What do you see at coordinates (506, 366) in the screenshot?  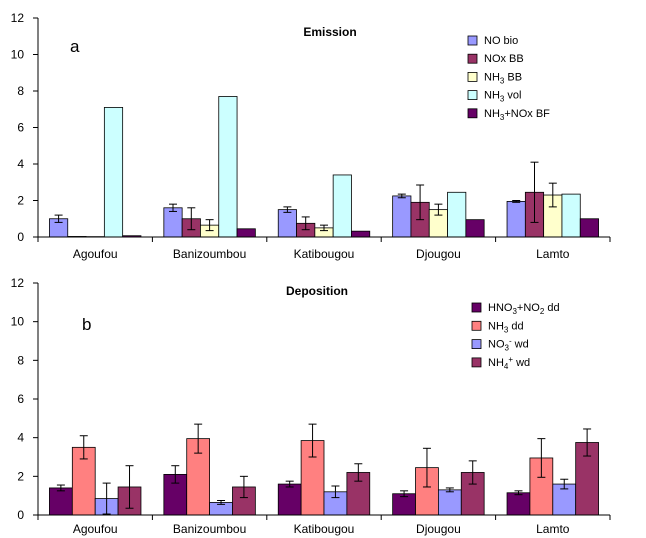 I see `legend-label-part: 4` at bounding box center [506, 366].